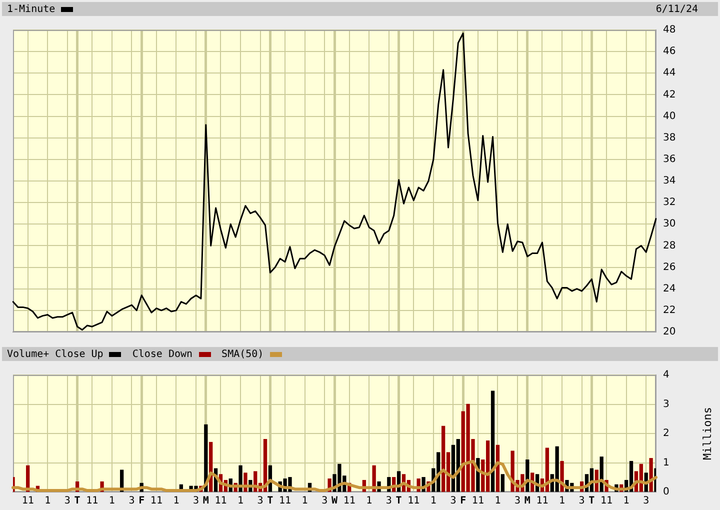 The width and height of the screenshot is (720, 510). I want to click on y-tick-label: 26, so click(669, 267).